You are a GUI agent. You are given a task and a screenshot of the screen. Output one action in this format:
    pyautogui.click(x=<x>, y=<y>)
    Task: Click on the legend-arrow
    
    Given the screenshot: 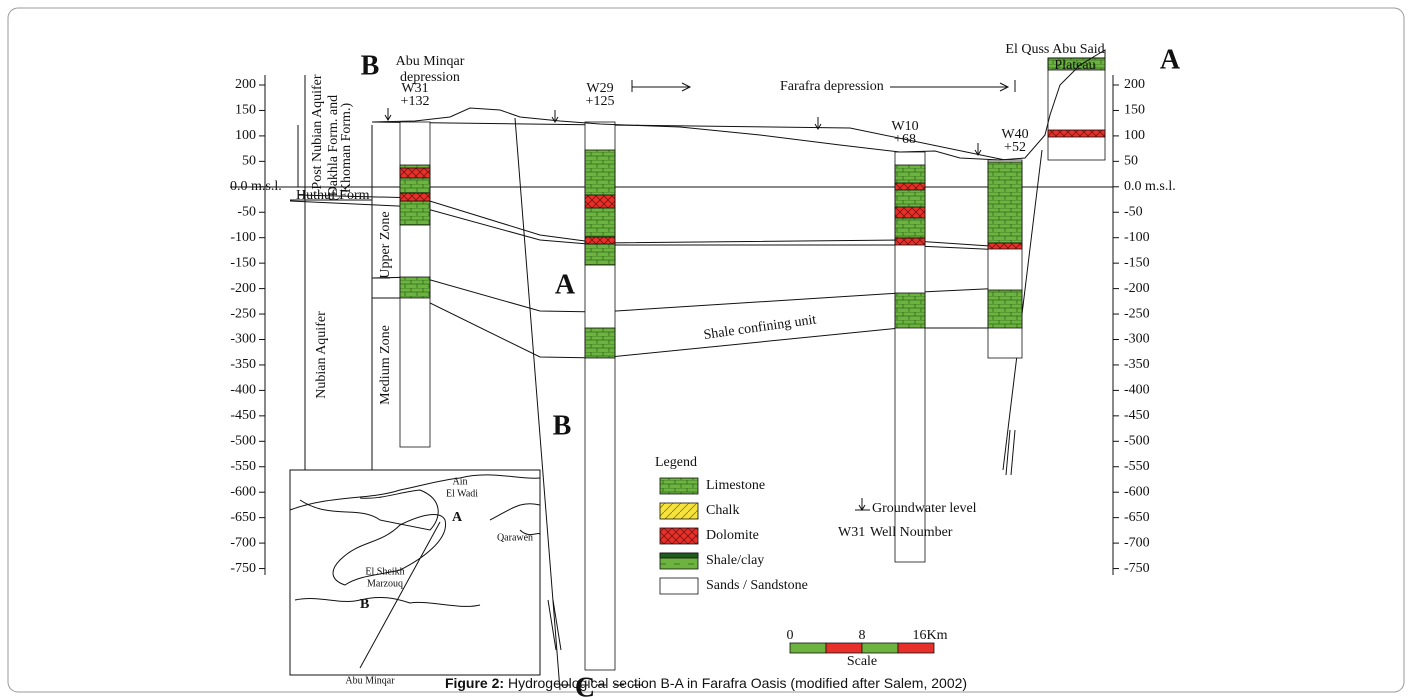 What is the action you would take?
    pyautogui.click(x=862, y=504)
    